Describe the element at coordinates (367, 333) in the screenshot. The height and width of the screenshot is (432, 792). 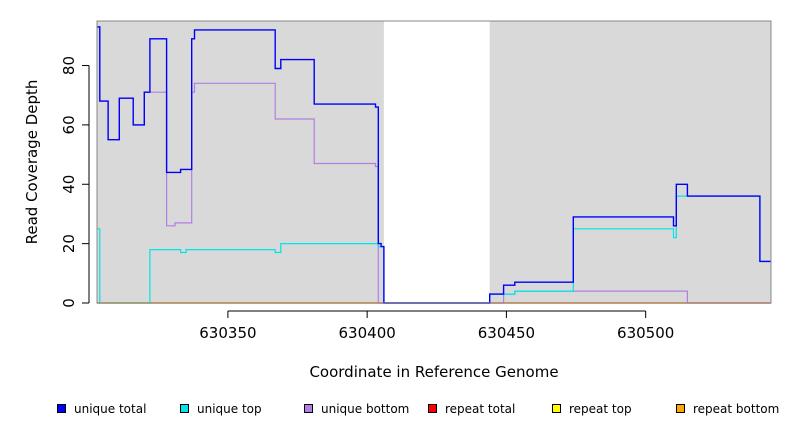
I see `x-tick-label: 630400` at that location.